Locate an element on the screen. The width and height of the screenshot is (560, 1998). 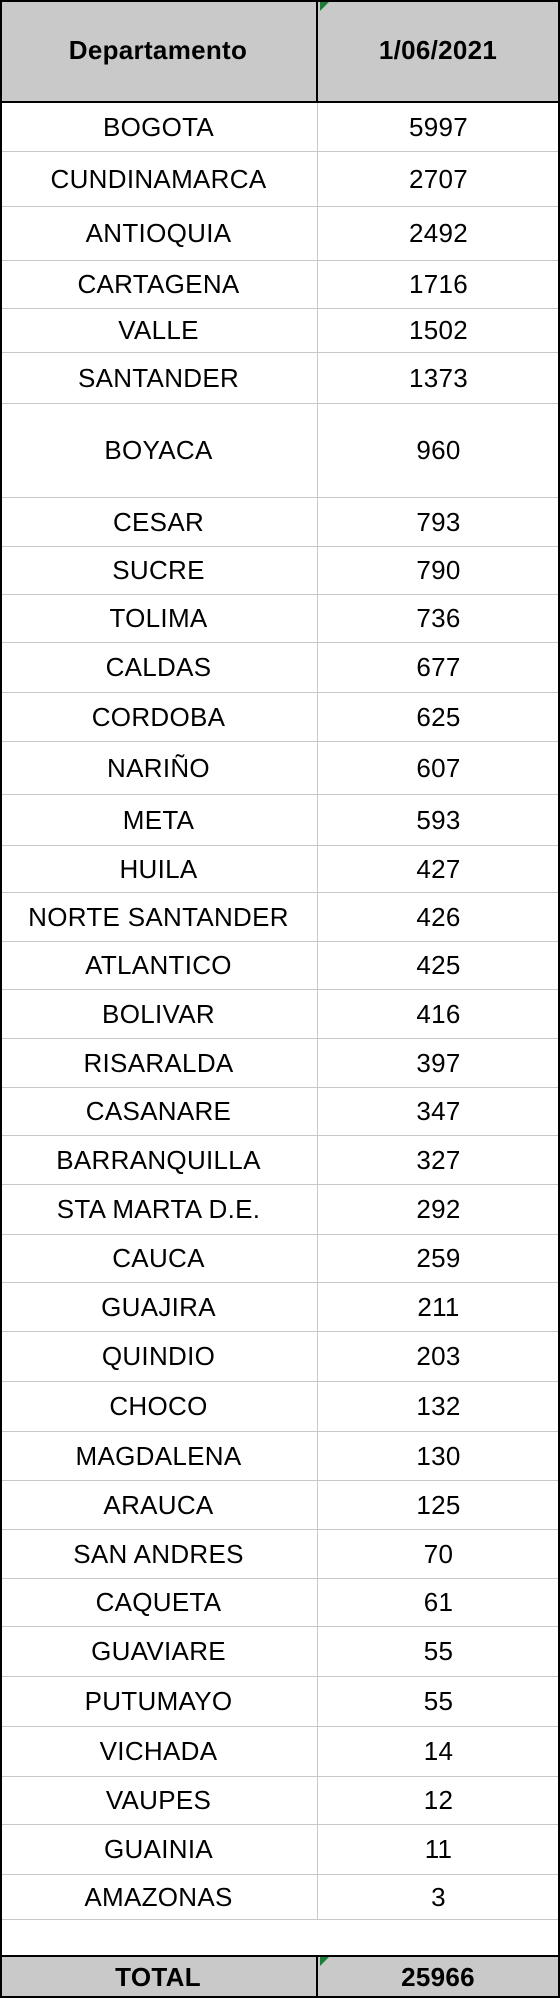
table-row: ANTIOQUIA 2492 is located at coordinates (280, 234).